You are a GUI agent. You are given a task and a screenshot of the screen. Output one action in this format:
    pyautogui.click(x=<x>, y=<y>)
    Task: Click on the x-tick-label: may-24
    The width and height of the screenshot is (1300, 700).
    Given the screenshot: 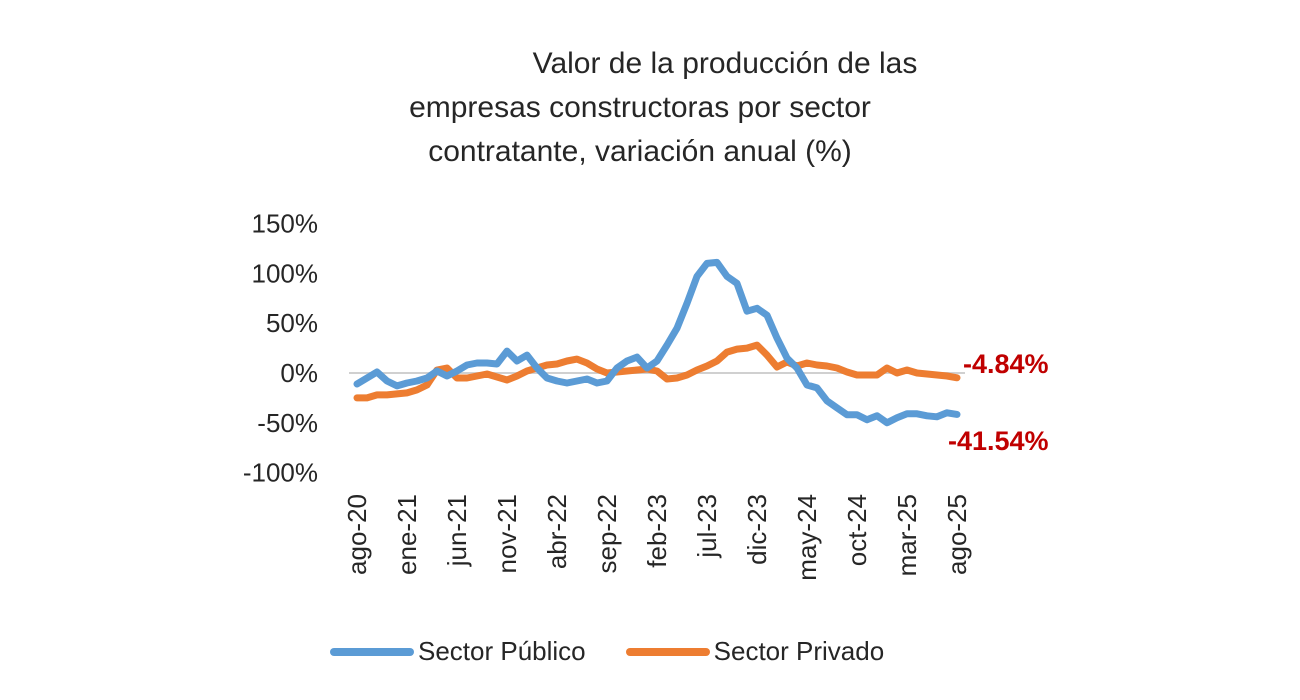 What is the action you would take?
    pyautogui.click(x=807, y=537)
    